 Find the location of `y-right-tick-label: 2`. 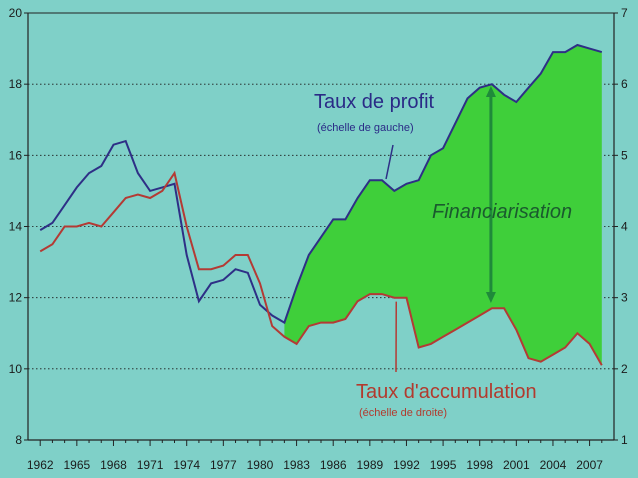

y-right-tick-label: 2 is located at coordinates (624, 369).